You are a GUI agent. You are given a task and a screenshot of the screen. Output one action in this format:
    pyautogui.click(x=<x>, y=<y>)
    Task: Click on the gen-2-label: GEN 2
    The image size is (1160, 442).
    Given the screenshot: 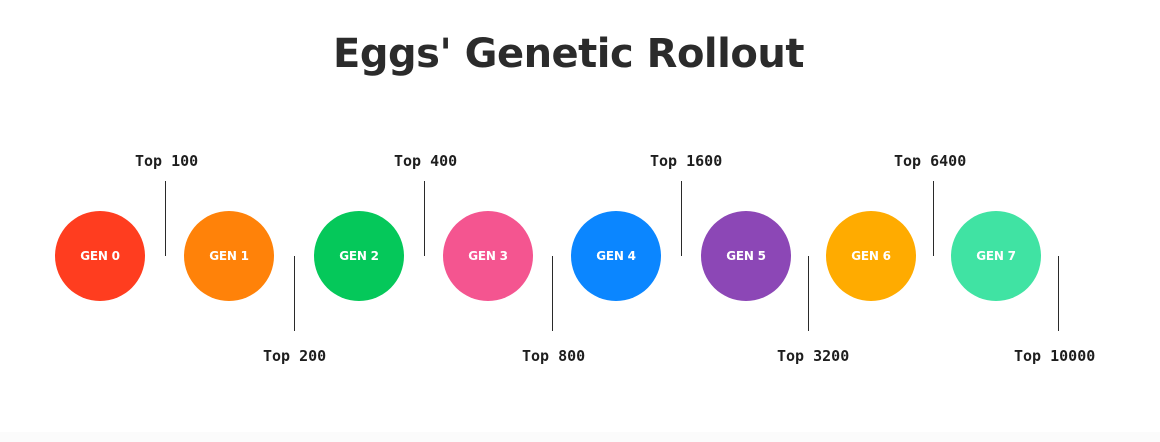 What is the action you would take?
    pyautogui.click(x=359, y=256)
    